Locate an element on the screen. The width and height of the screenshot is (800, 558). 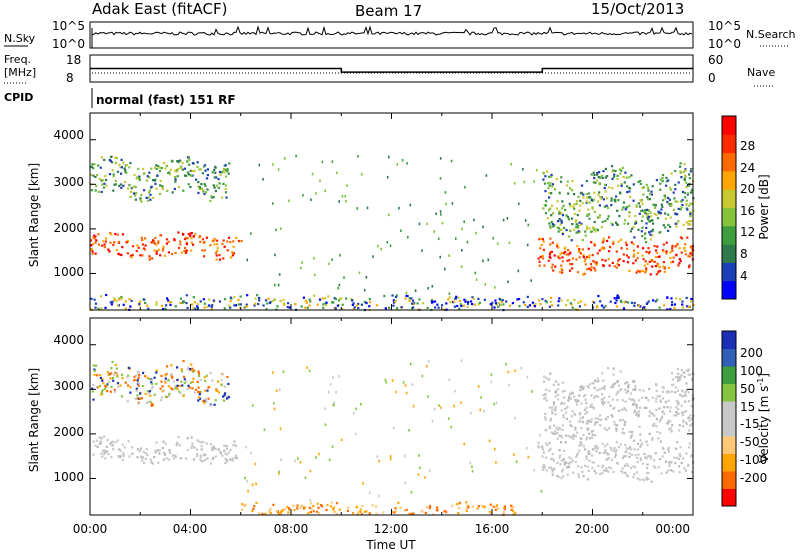
power-cb-tick-20: 20 is located at coordinates (747, 189).